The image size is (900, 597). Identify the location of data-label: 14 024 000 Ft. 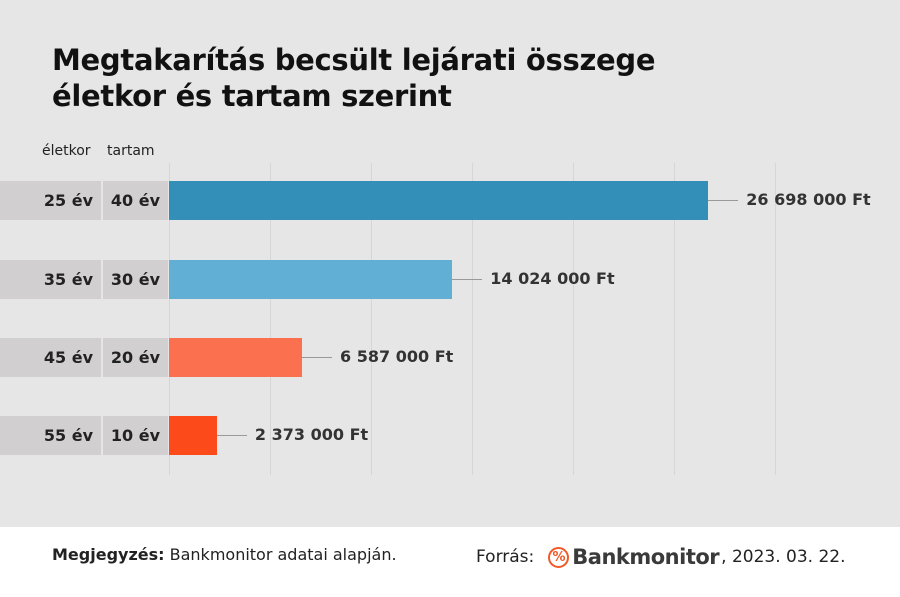
(552, 278).